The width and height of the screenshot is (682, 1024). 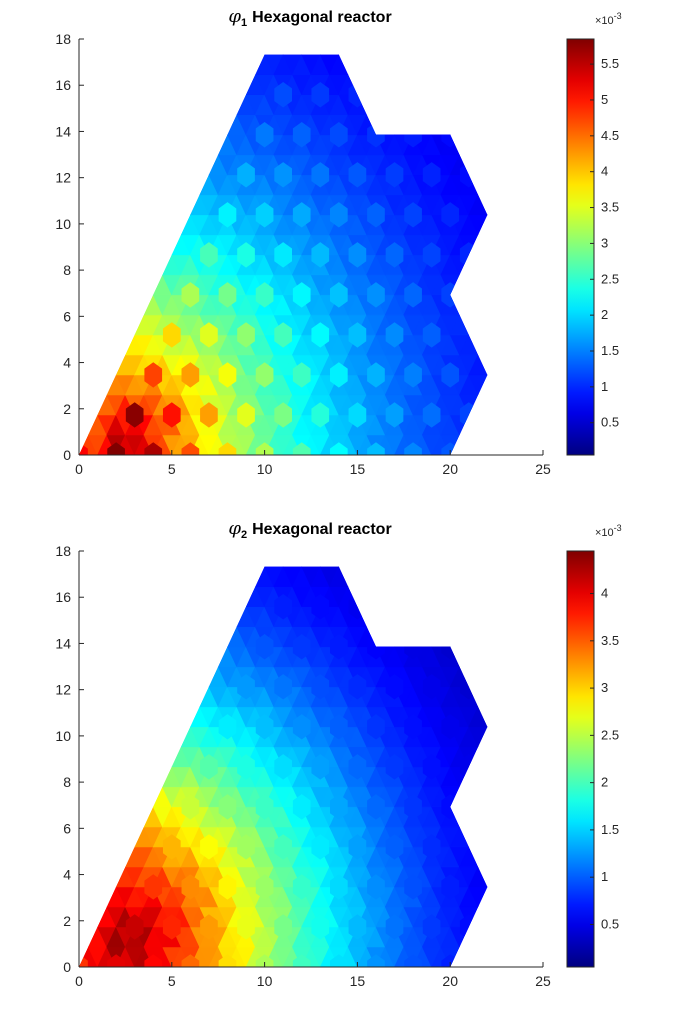 I want to click on x-tick-label: 10, so click(x=265, y=981).